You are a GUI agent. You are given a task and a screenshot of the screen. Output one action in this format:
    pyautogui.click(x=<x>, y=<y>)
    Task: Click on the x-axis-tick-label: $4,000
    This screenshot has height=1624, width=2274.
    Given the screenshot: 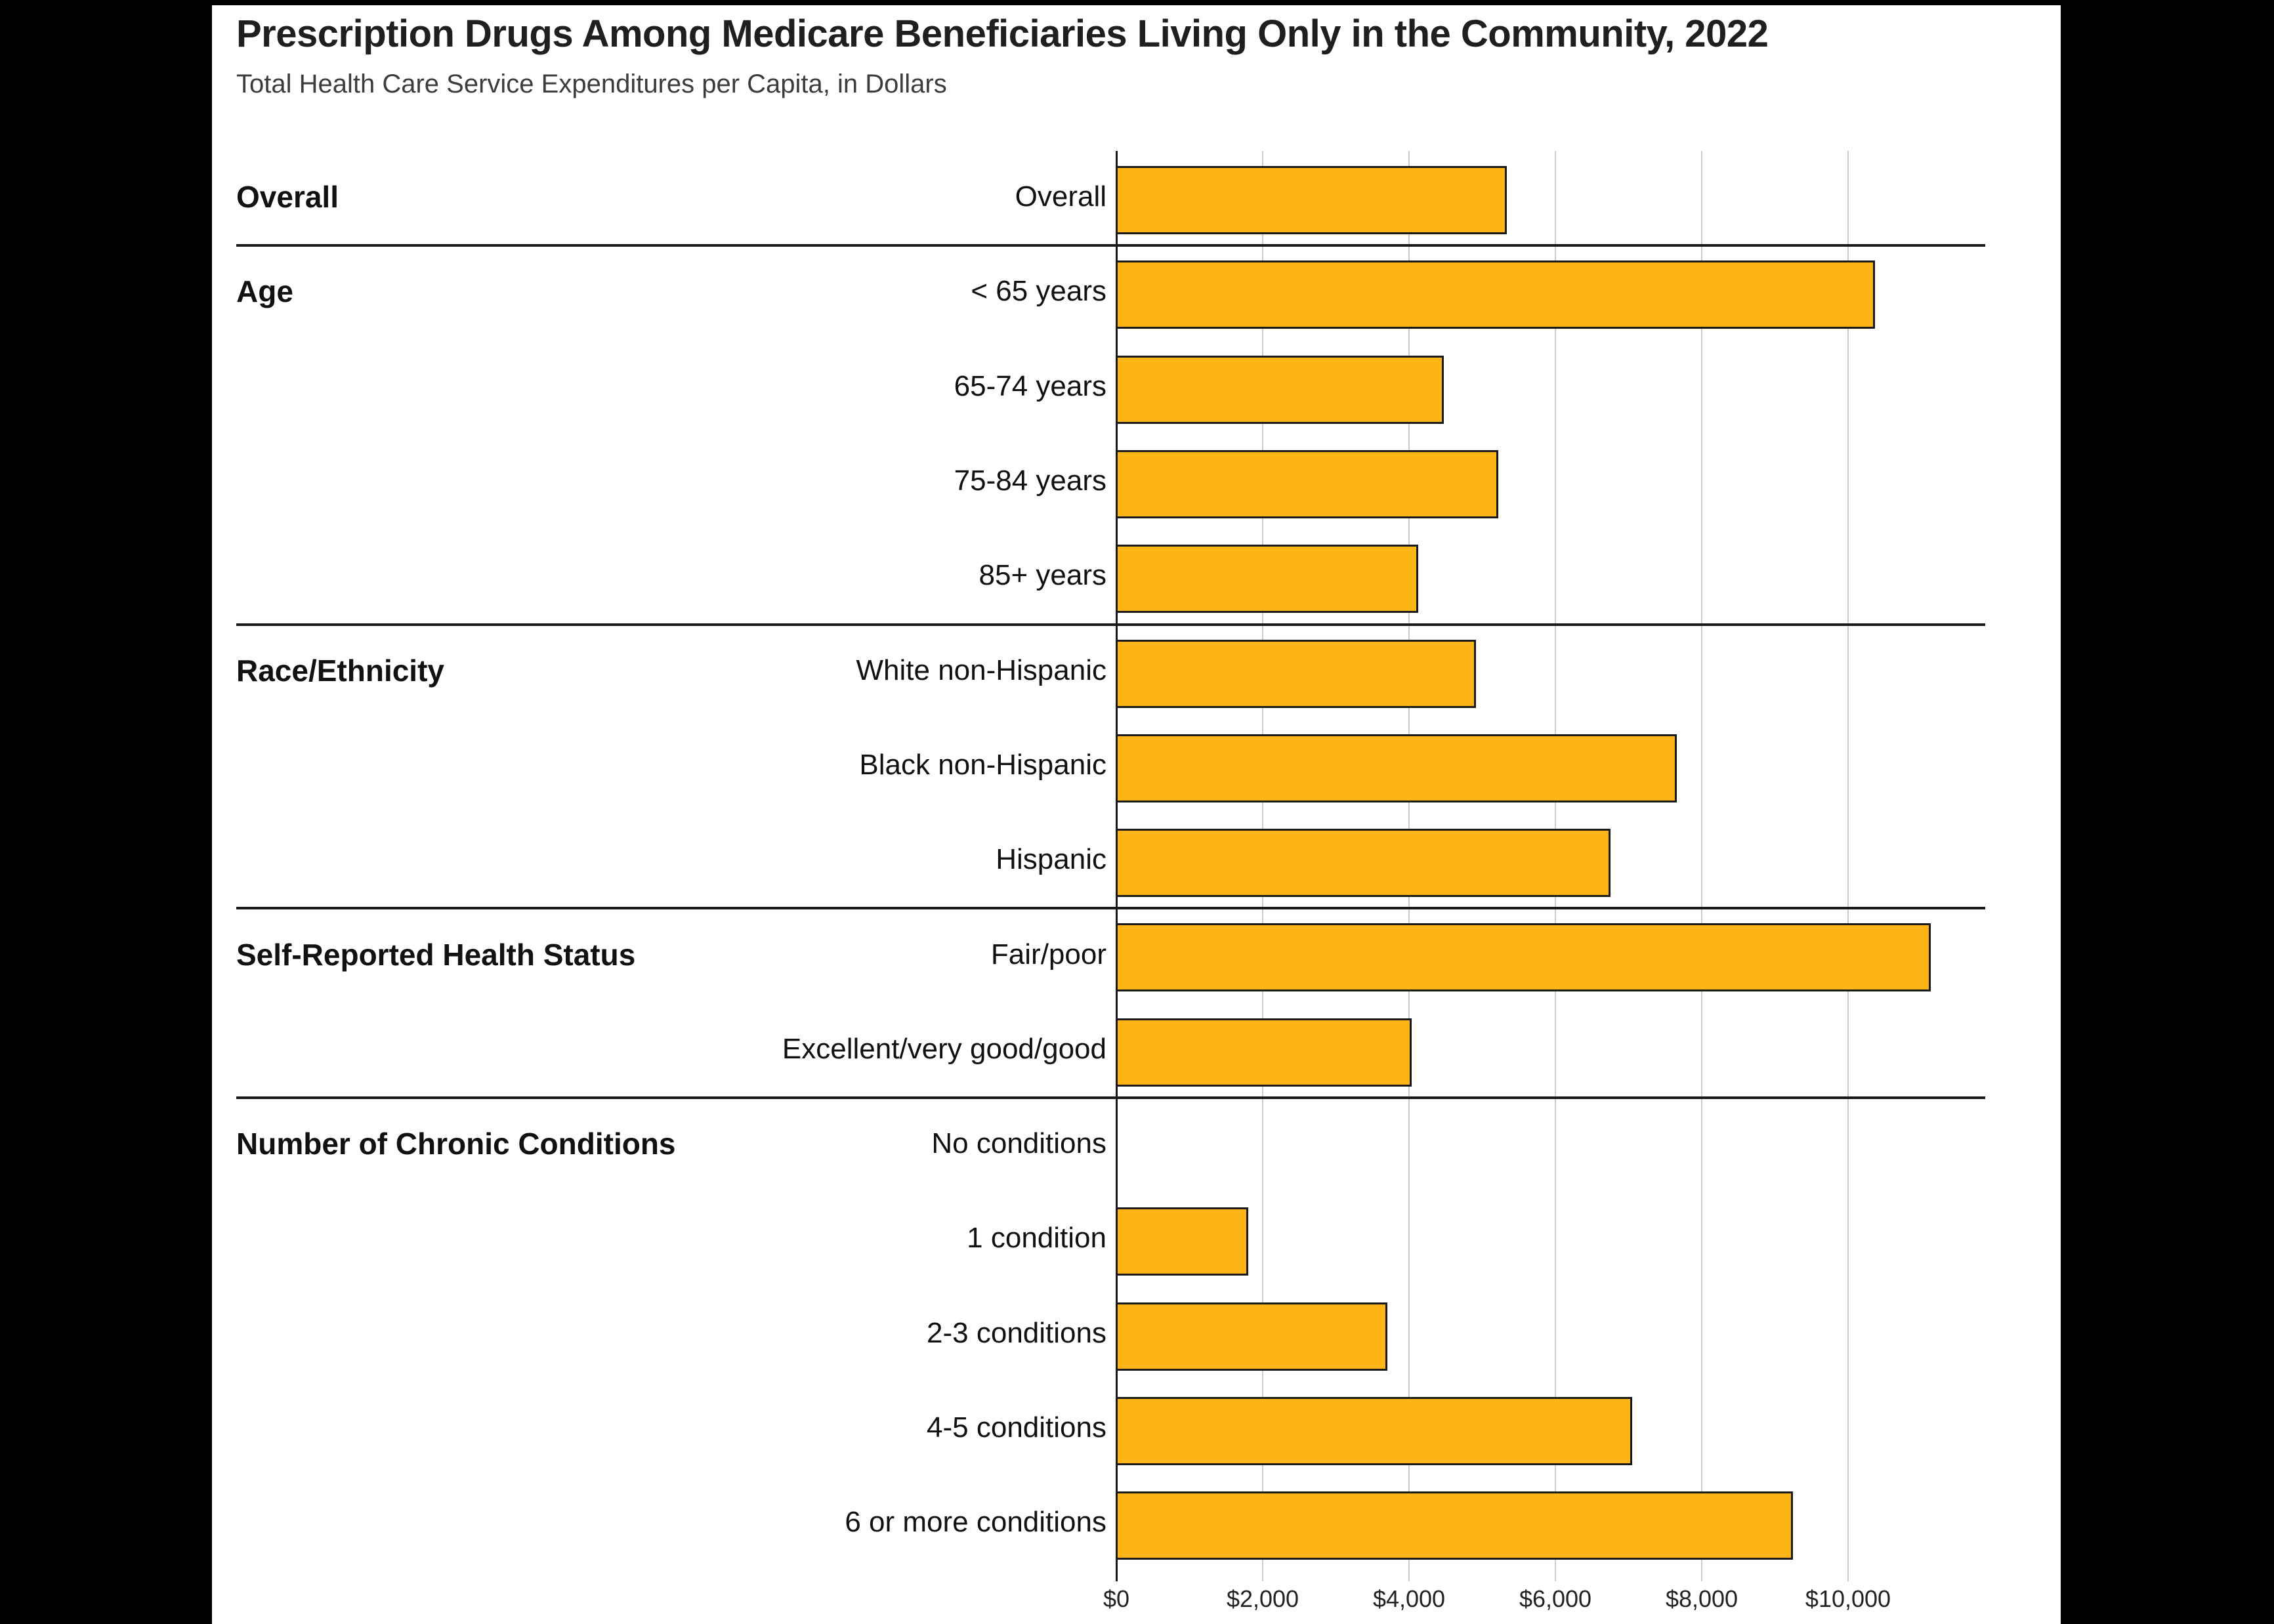 What is the action you would take?
    pyautogui.click(x=1409, y=1599)
    